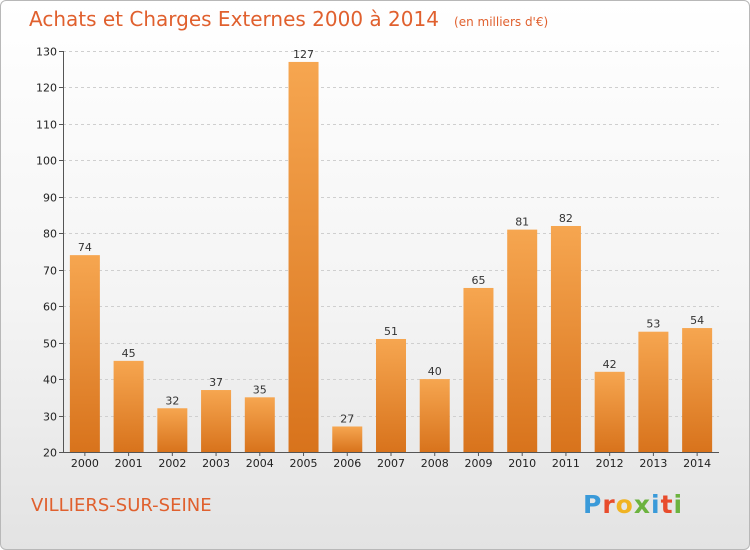 The image size is (750, 550). What do you see at coordinates (653, 463) in the screenshot?
I see `x-tick-label: 2013` at bounding box center [653, 463].